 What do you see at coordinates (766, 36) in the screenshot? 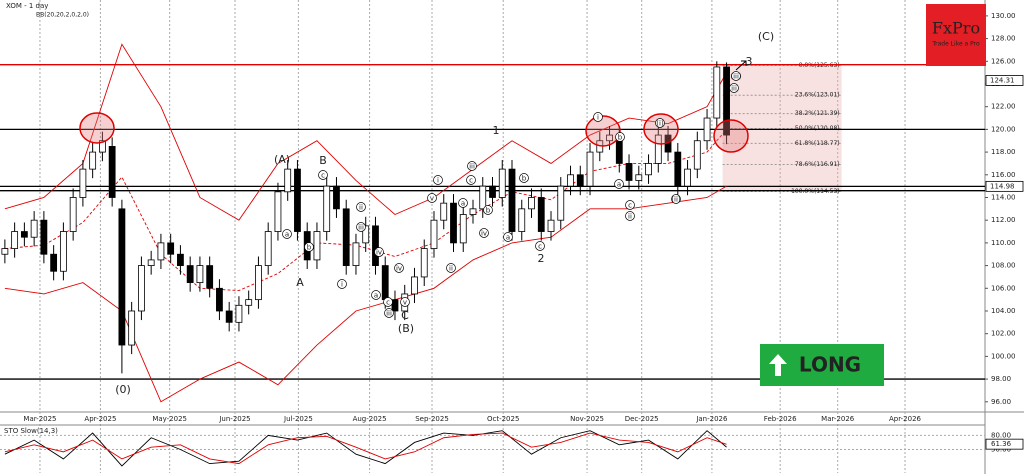
I see `wave-label: (C)` at bounding box center [766, 36].